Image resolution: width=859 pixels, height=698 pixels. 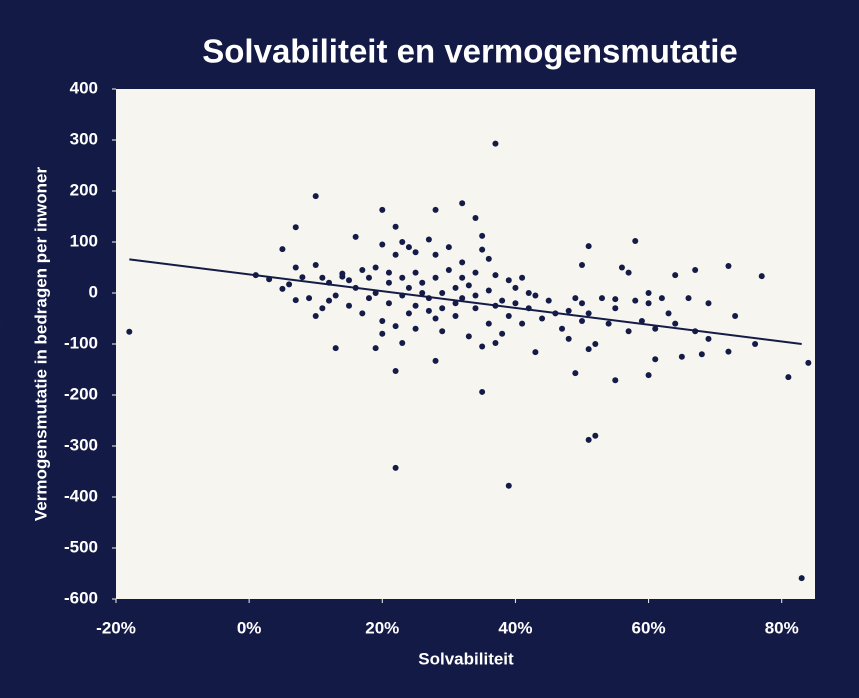 What do you see at coordinates (81, 495) in the screenshot?
I see `y-tick-label: -400` at bounding box center [81, 495].